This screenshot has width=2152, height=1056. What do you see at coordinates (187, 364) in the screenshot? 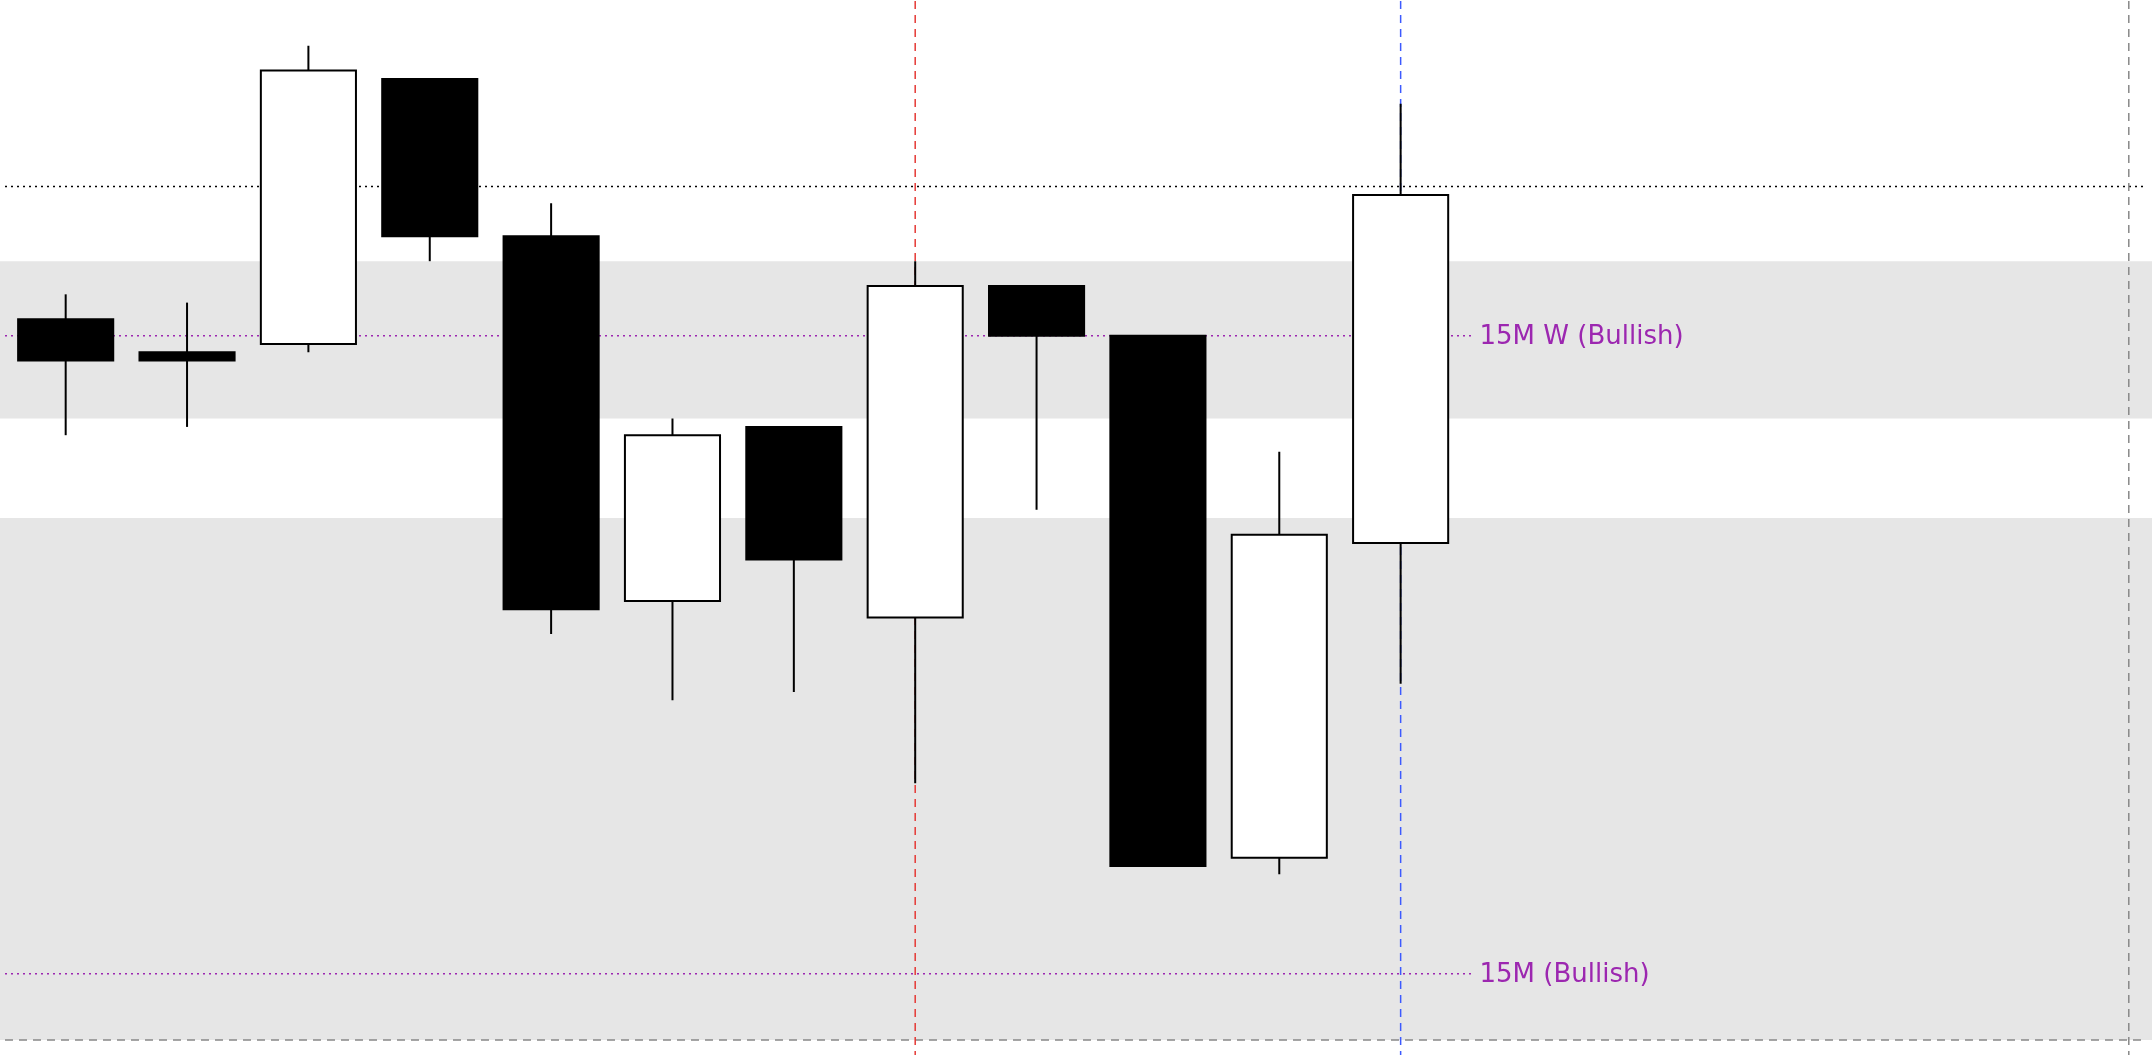
I see `candlestick` at bounding box center [187, 364].